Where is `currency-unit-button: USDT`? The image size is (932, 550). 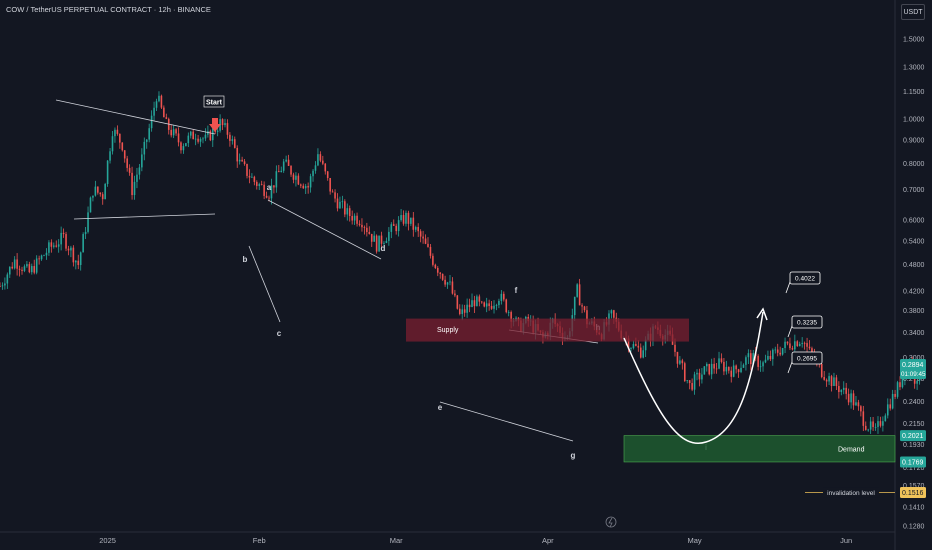 currency-unit-button: USDT is located at coordinates (913, 12).